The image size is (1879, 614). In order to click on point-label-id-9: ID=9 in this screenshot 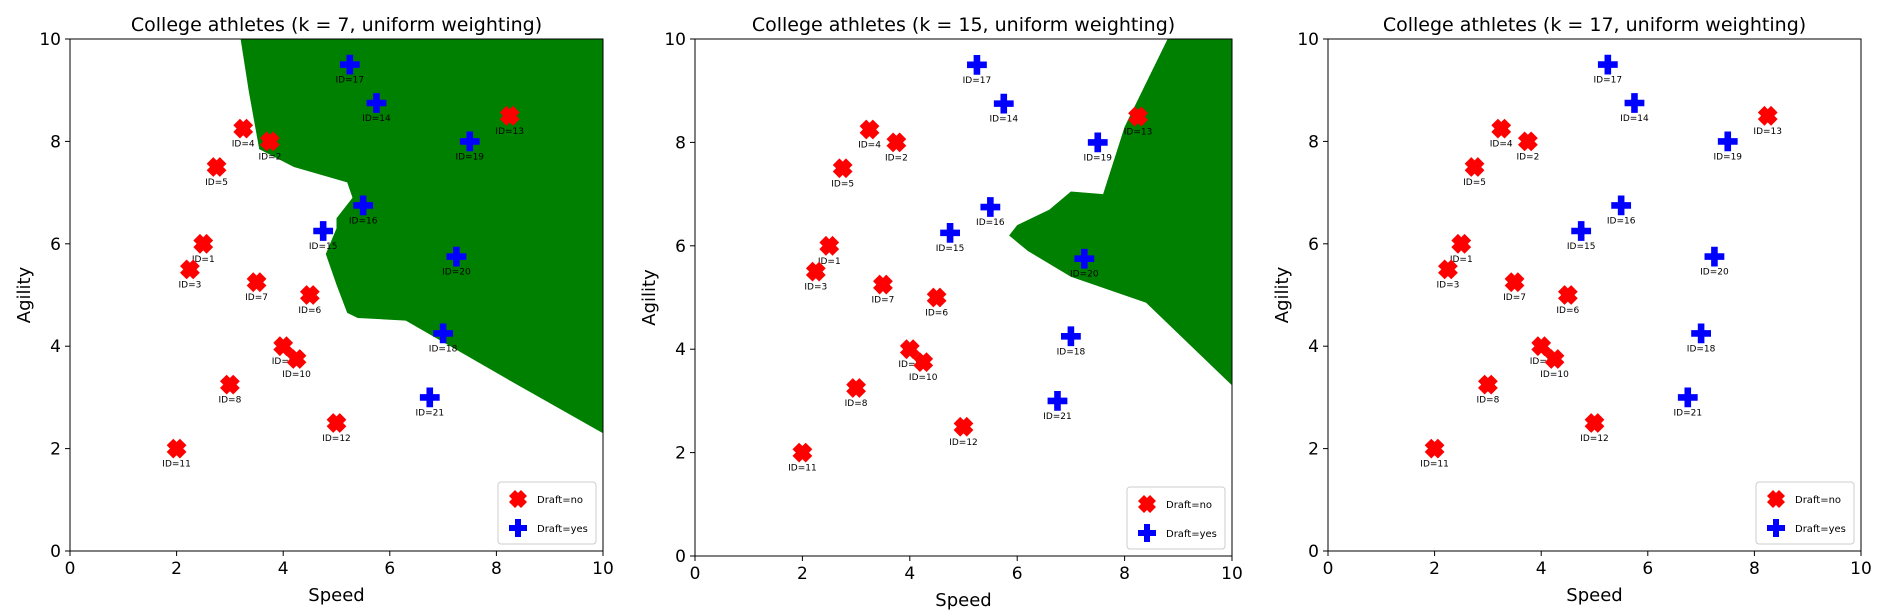, I will do `click(909, 365)`.